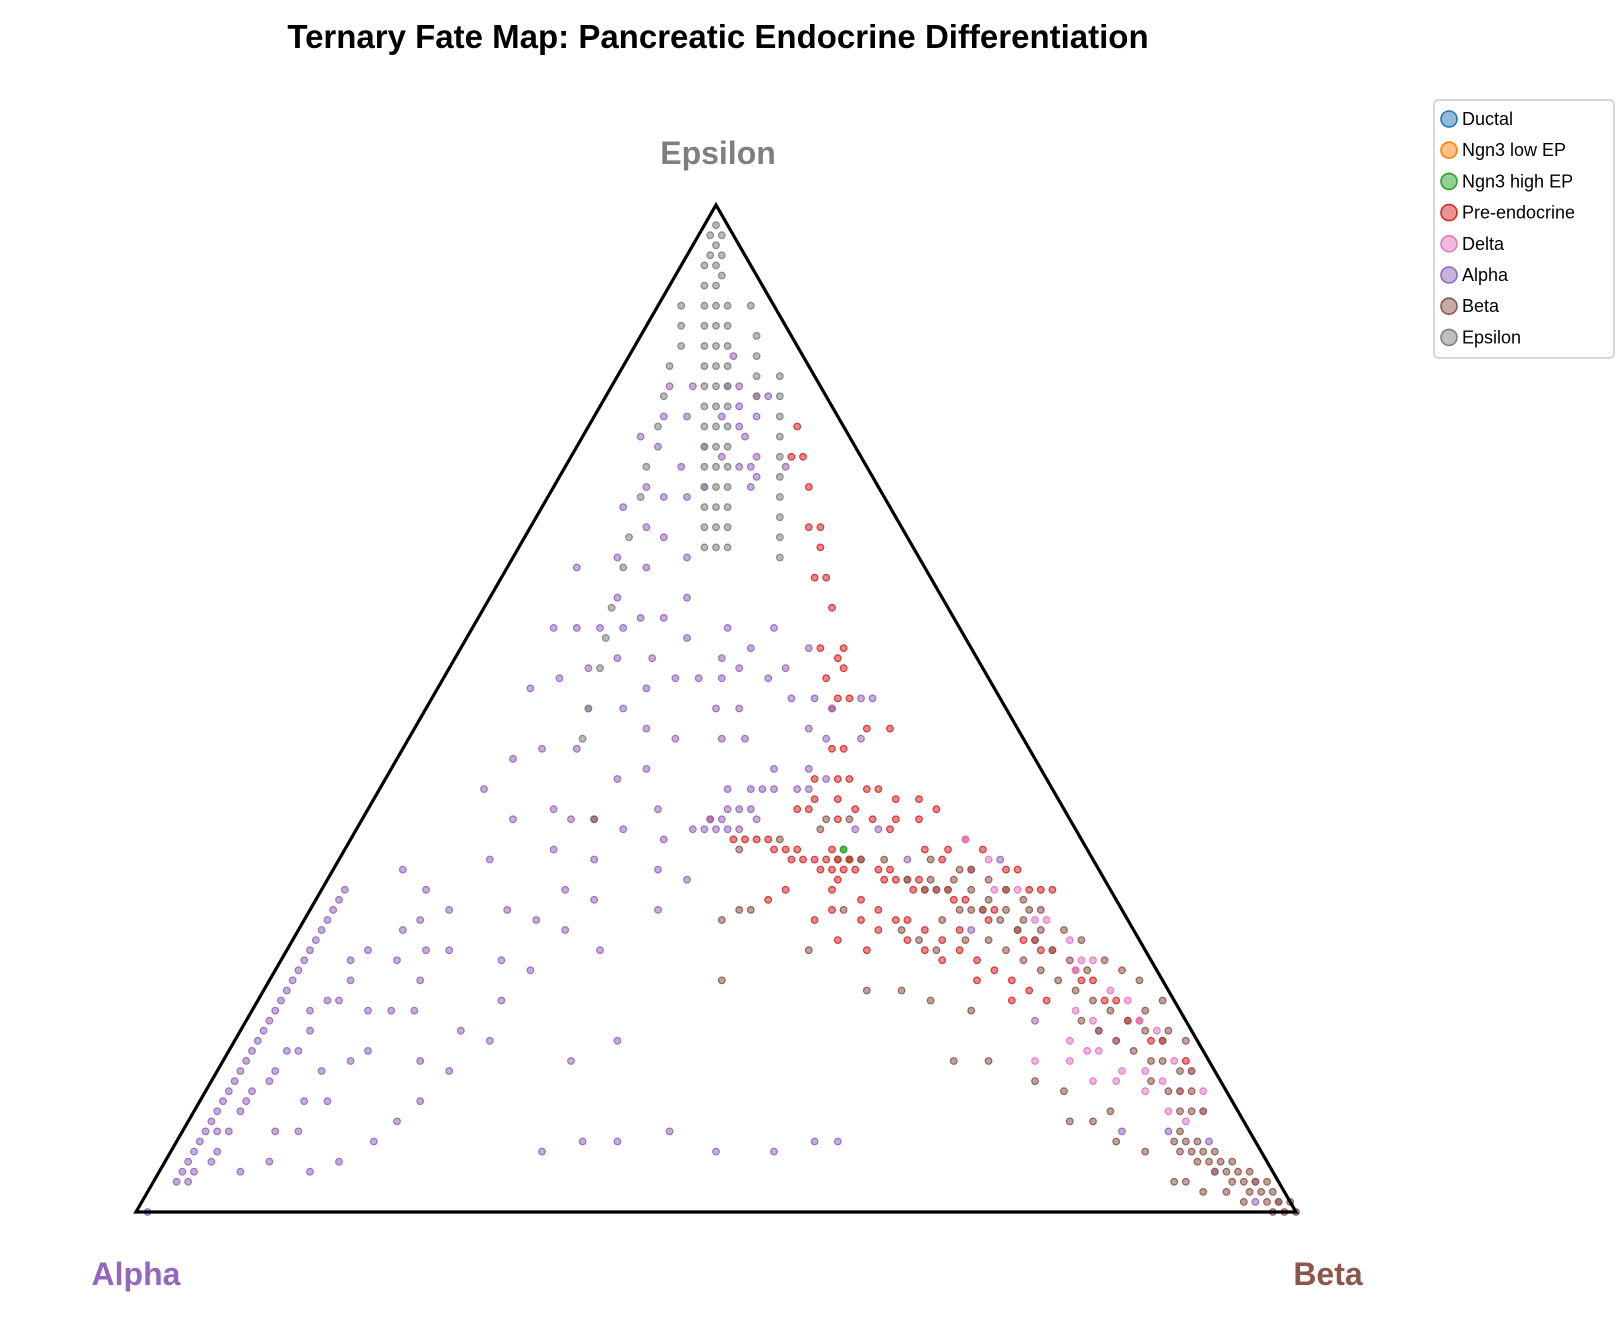 This screenshot has height=1339, width=1621. Describe the element at coordinates (1491, 337) in the screenshot. I see `legend-label-epsilon: Epsilon` at that location.